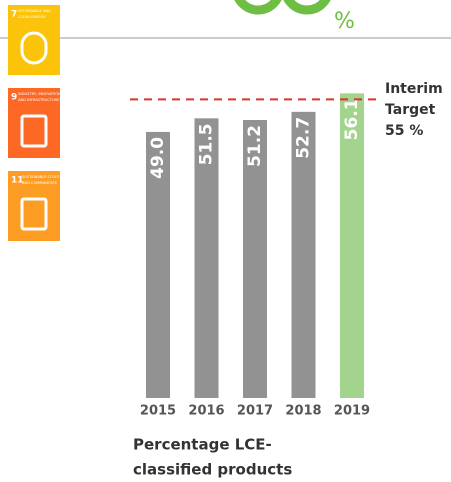 The width and height of the screenshot is (451, 482). Describe the element at coordinates (303, 411) in the screenshot. I see `x-tick-label: 2018` at that location.